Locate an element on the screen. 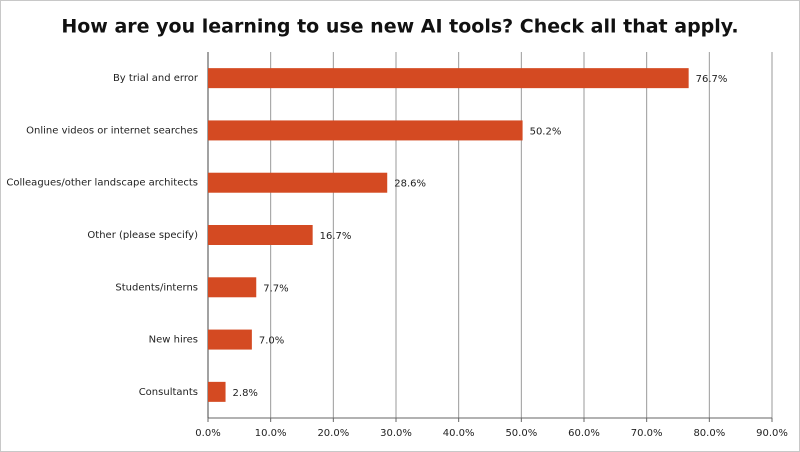  value-label: 28.6% is located at coordinates (410, 184).